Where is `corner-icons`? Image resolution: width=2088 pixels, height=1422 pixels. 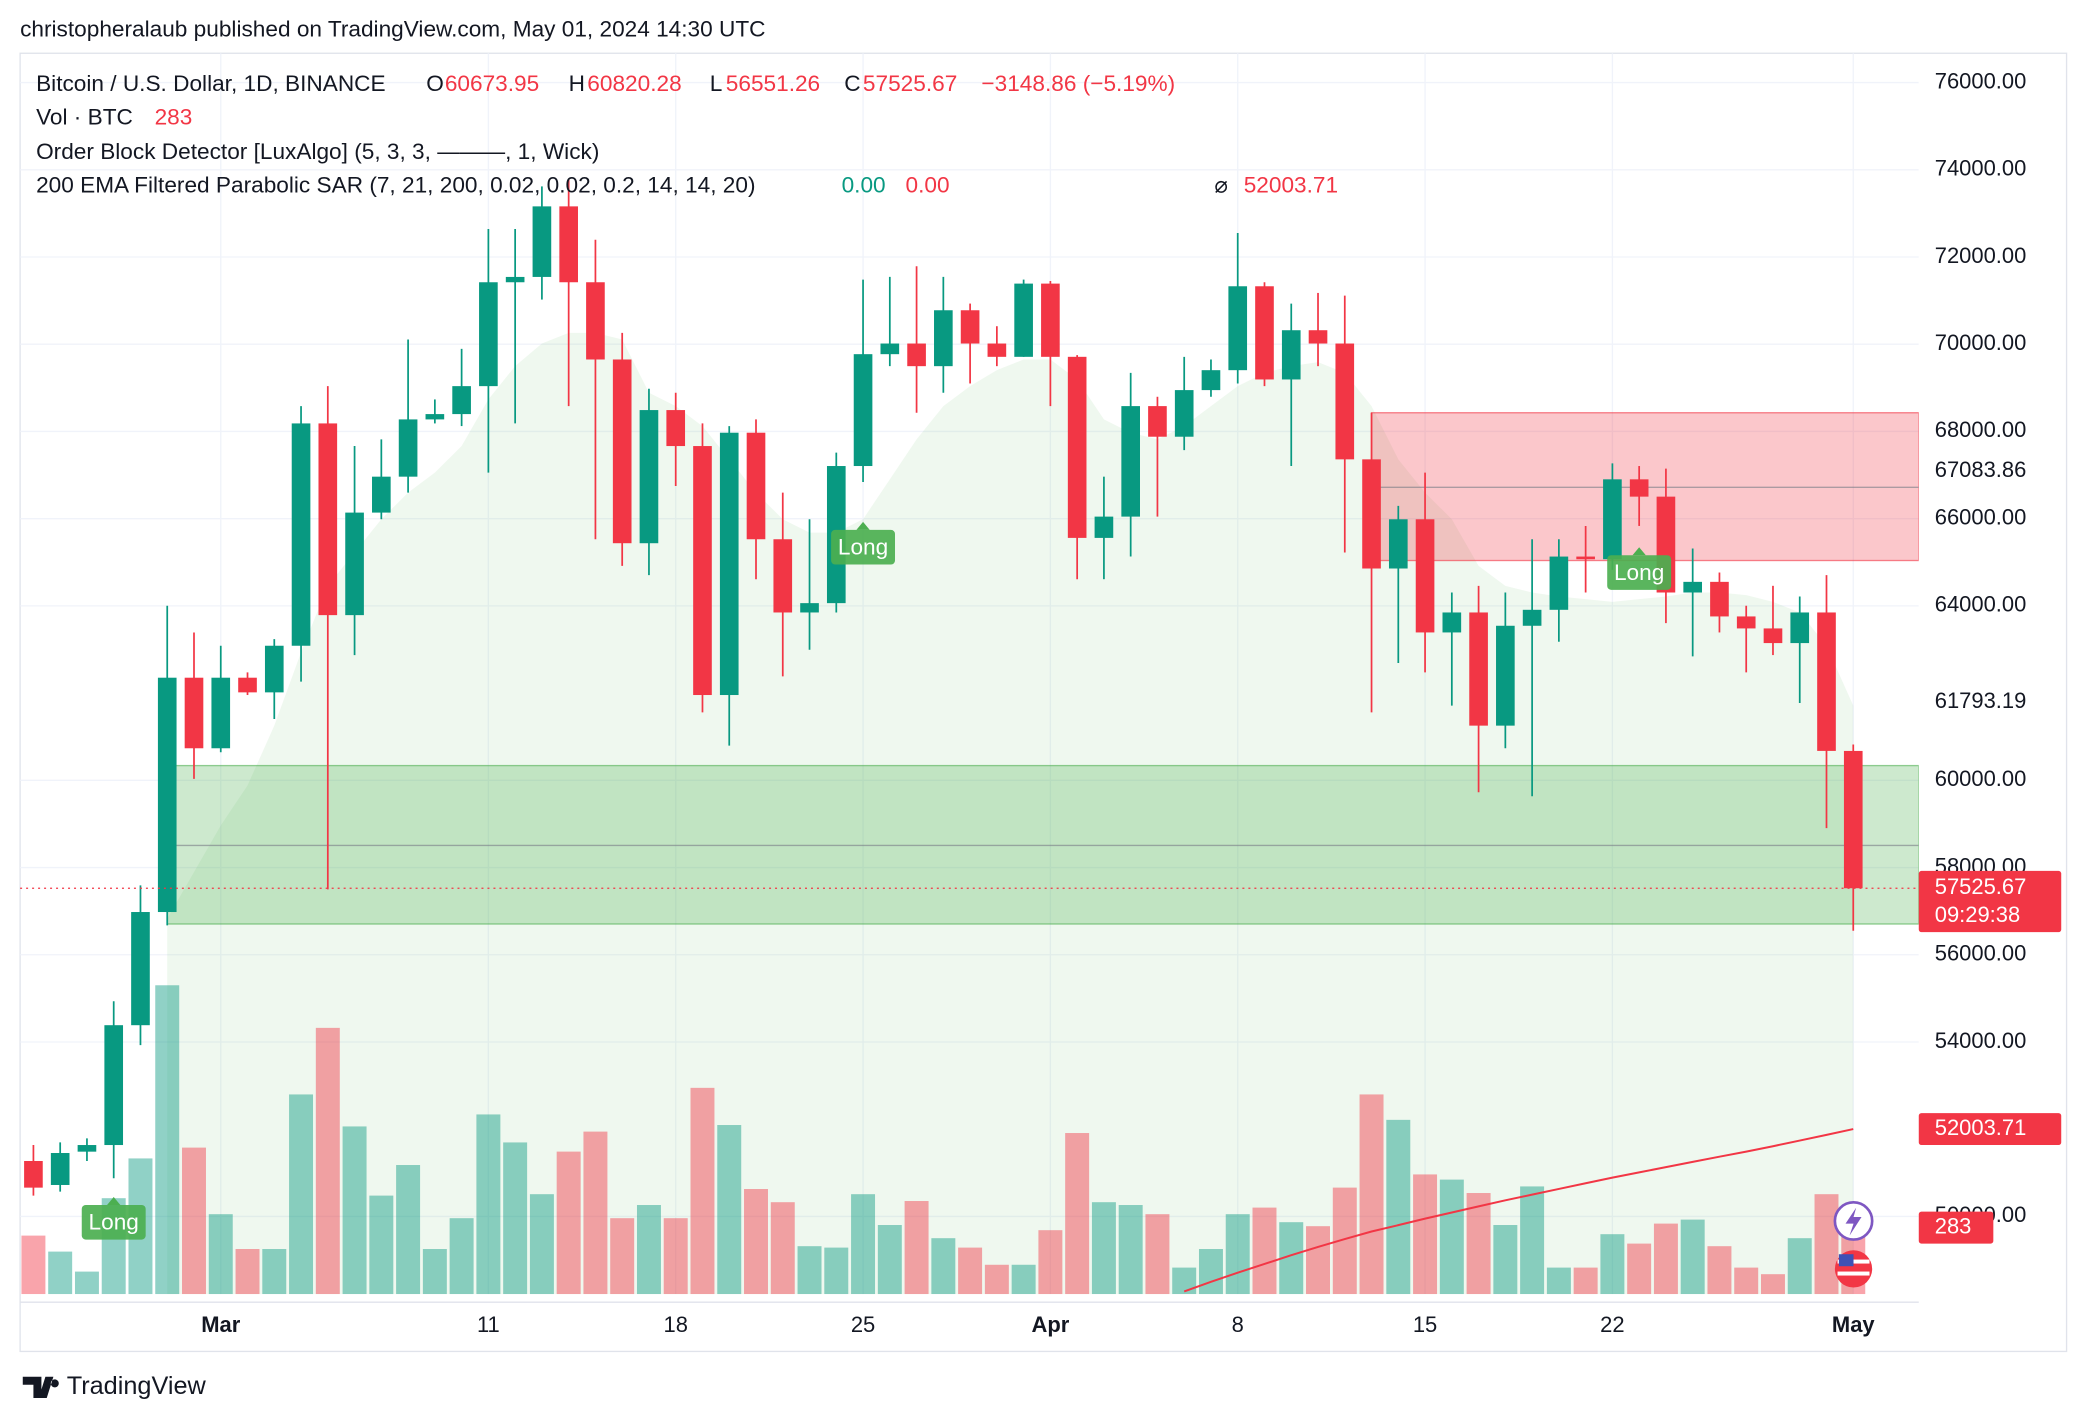
corner-icons is located at coordinates (1853, 1244).